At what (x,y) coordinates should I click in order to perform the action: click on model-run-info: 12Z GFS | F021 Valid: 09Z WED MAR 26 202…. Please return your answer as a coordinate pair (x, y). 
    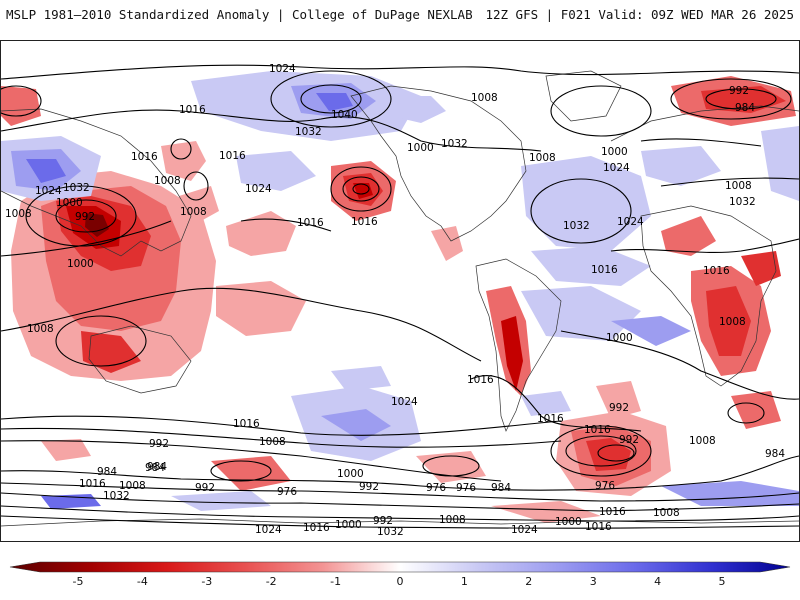
    Looking at the image, I should click on (639, 14).